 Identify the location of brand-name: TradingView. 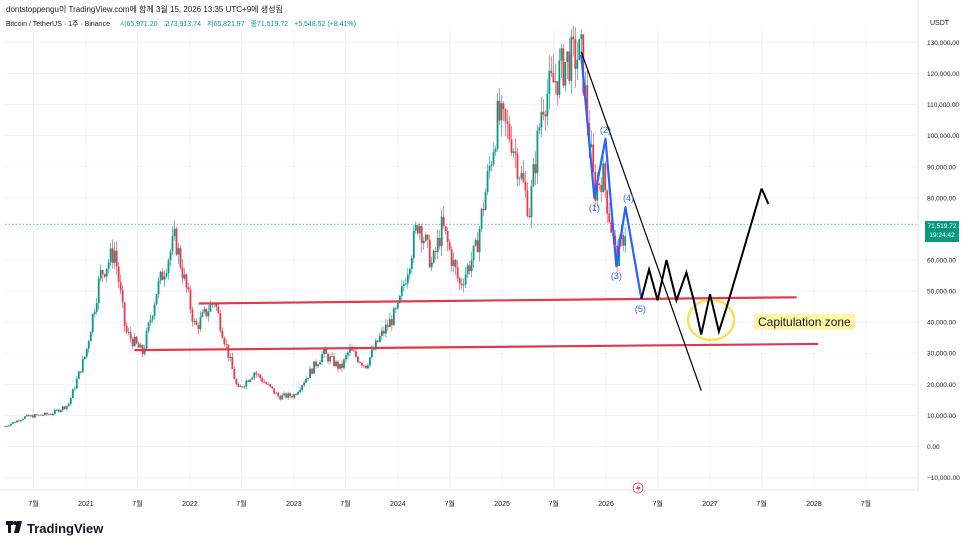
(65, 528).